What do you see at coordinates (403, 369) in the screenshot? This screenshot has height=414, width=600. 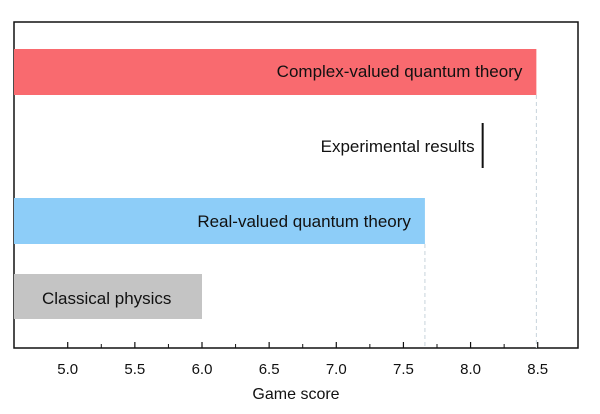 I see `x-tick-label-6: 7.5` at bounding box center [403, 369].